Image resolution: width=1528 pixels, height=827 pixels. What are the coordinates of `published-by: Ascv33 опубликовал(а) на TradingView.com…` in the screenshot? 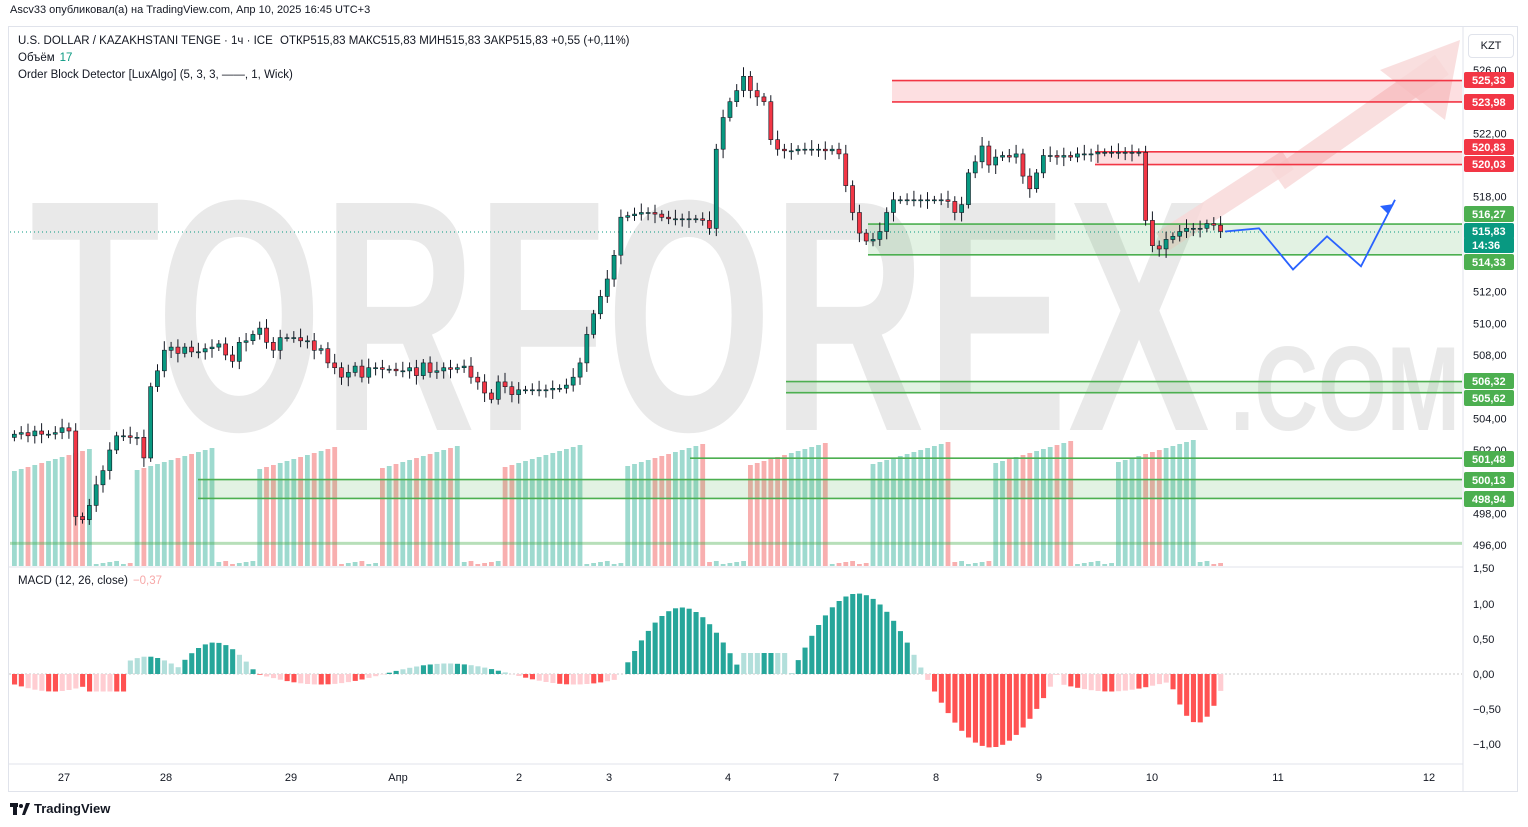 It's located at (190, 10).